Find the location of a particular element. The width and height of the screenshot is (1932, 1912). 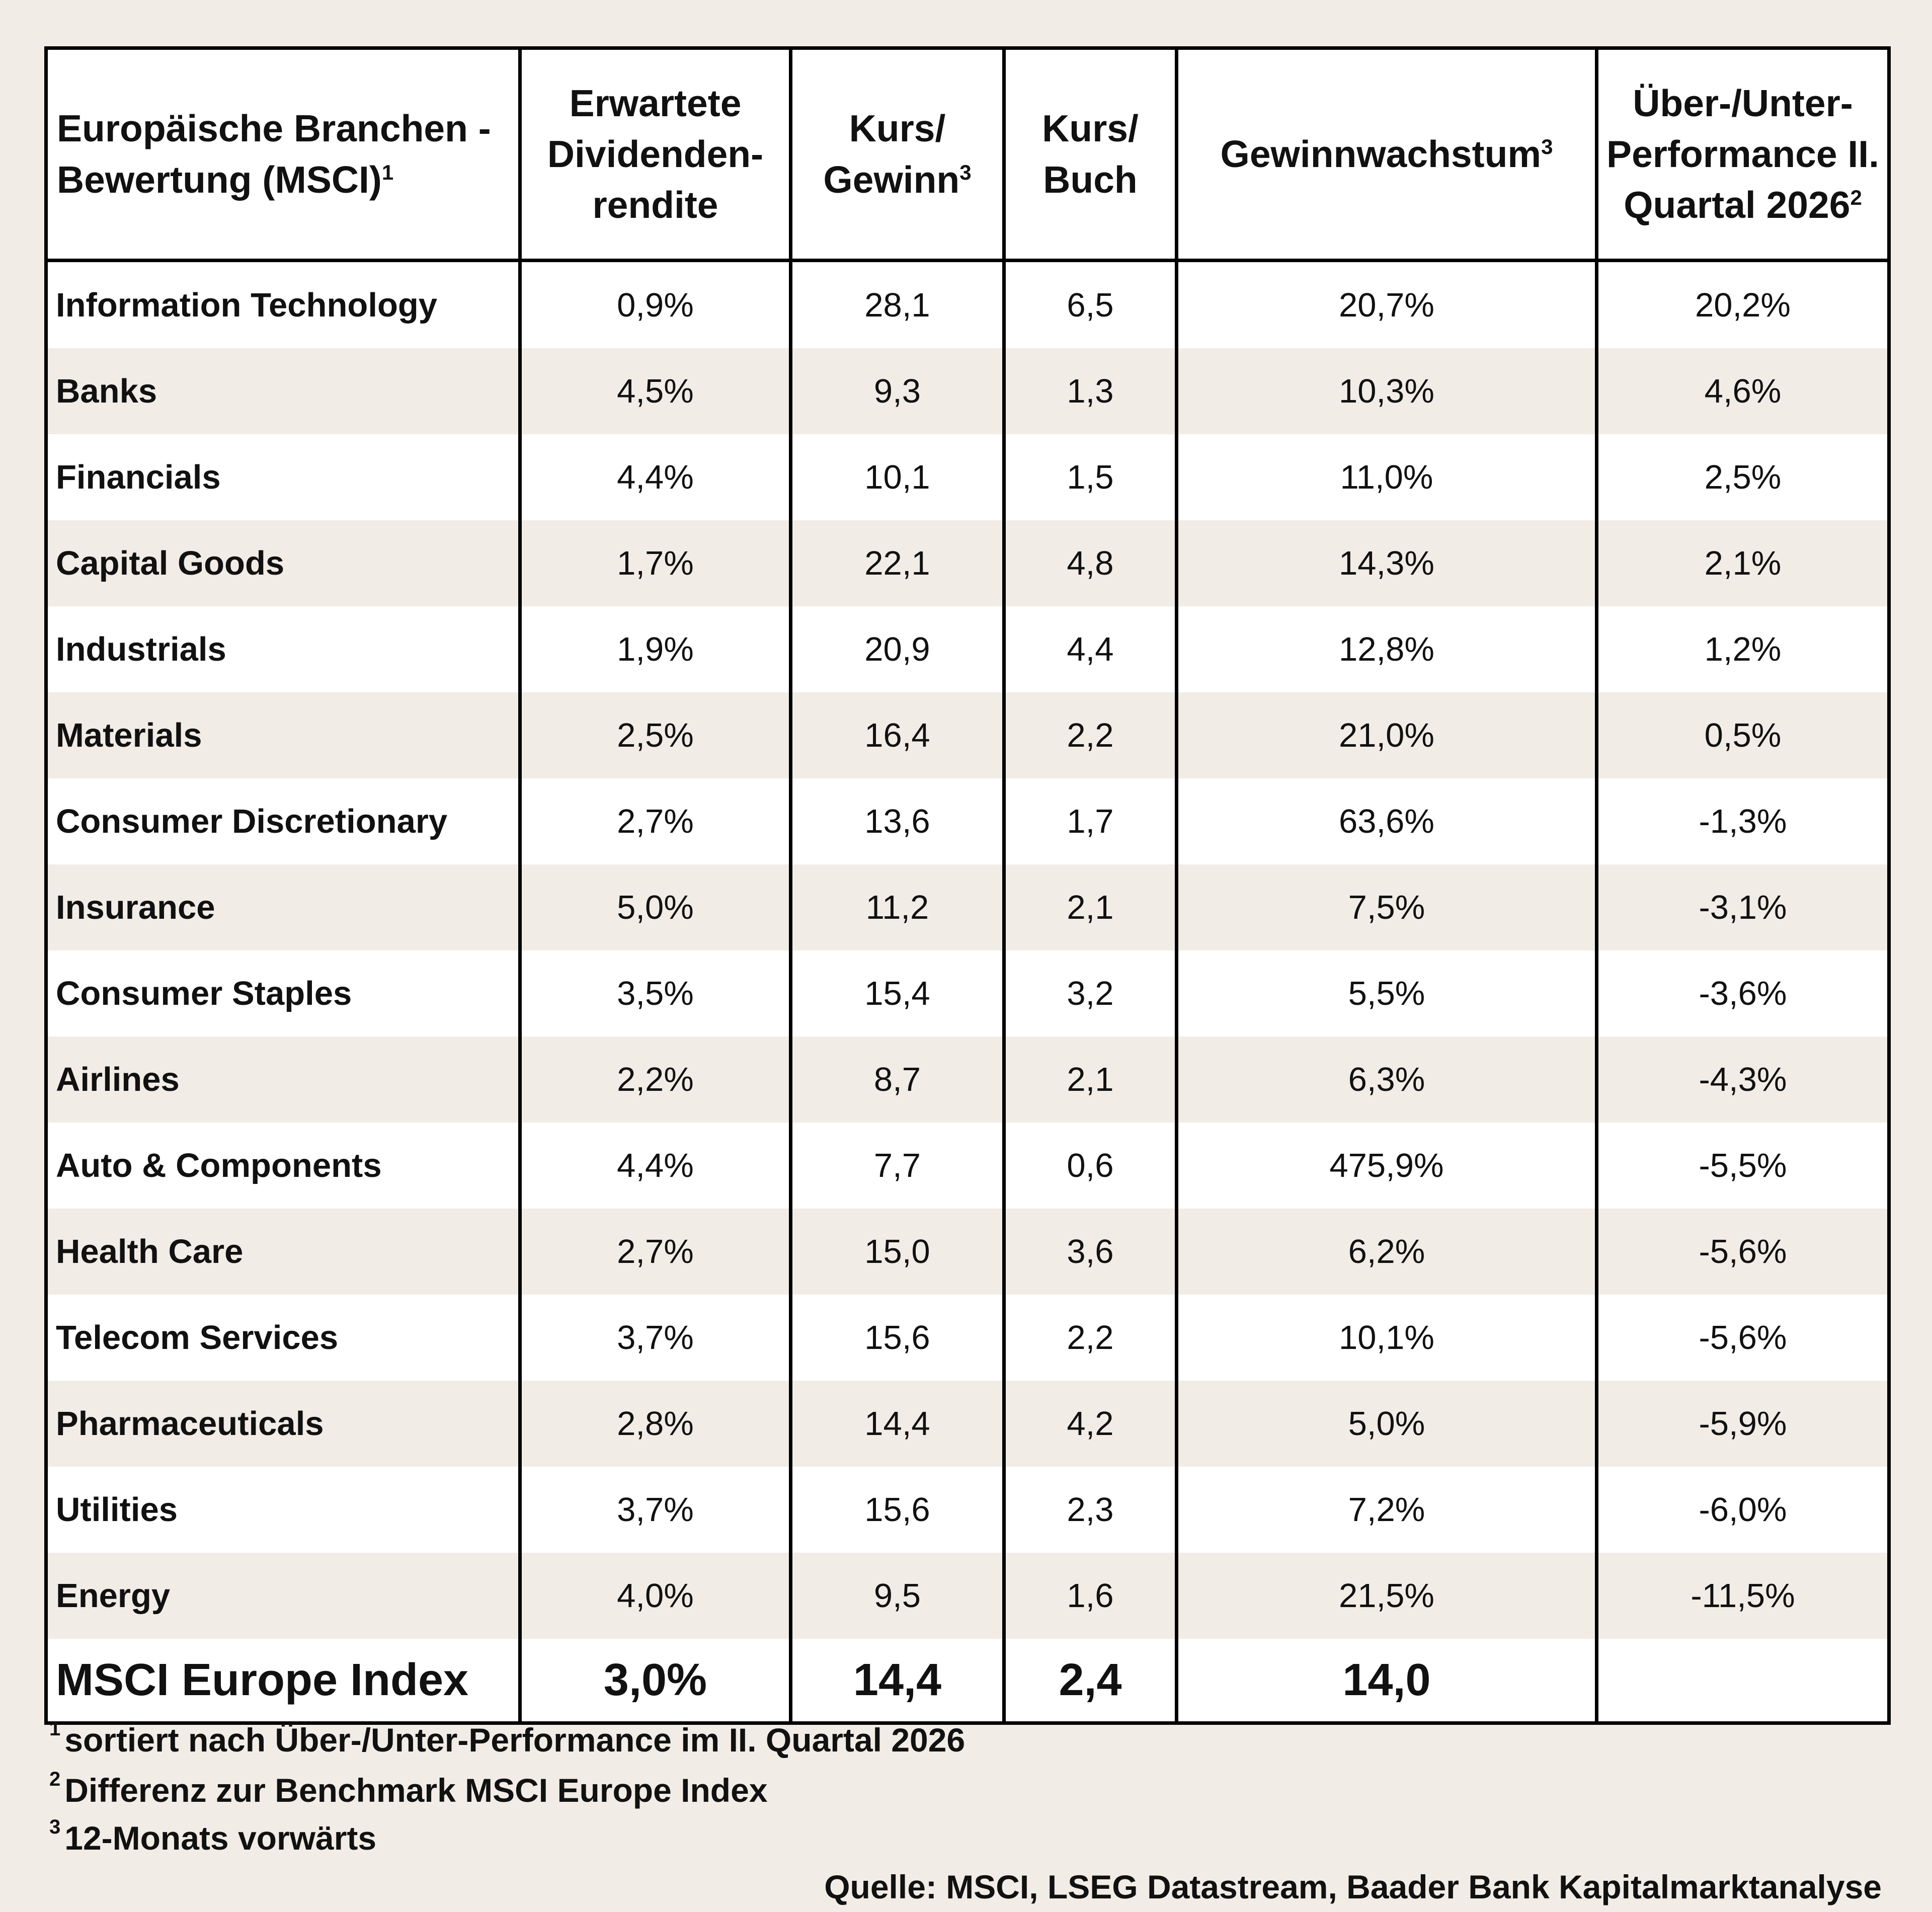

cell-sector: Capital Goods is located at coordinates (284, 563).